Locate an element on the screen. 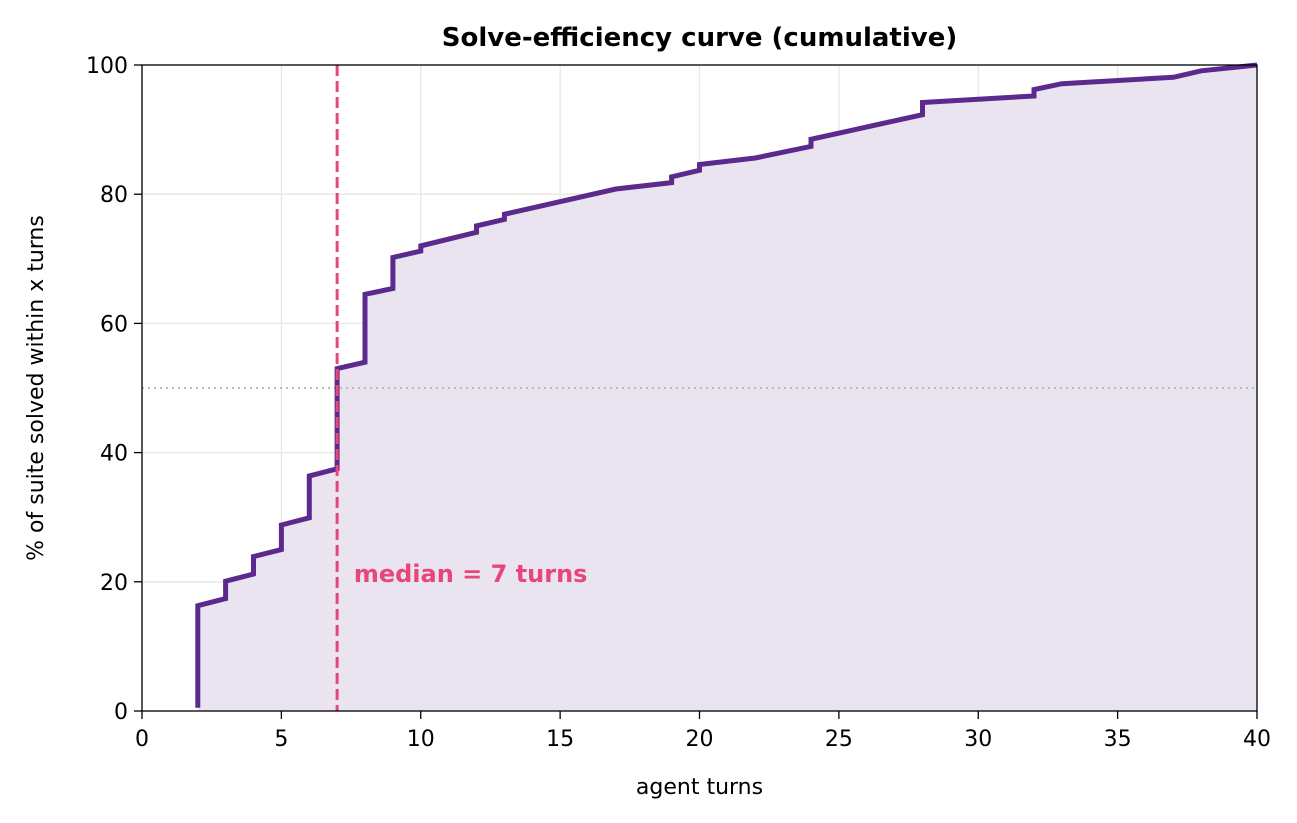  x-tick-label: 25 is located at coordinates (839, 739).